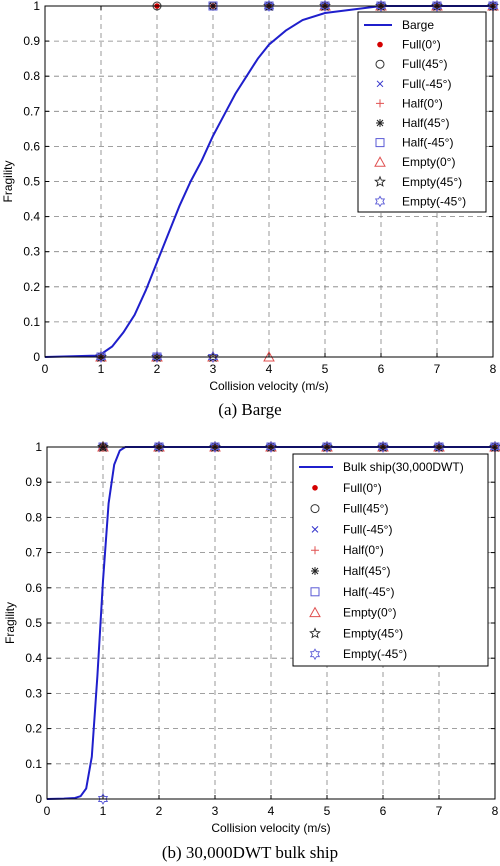 This screenshot has width=500, height=866. What do you see at coordinates (428, 162) in the screenshot?
I see `legend-label: Empty(0°)` at bounding box center [428, 162].